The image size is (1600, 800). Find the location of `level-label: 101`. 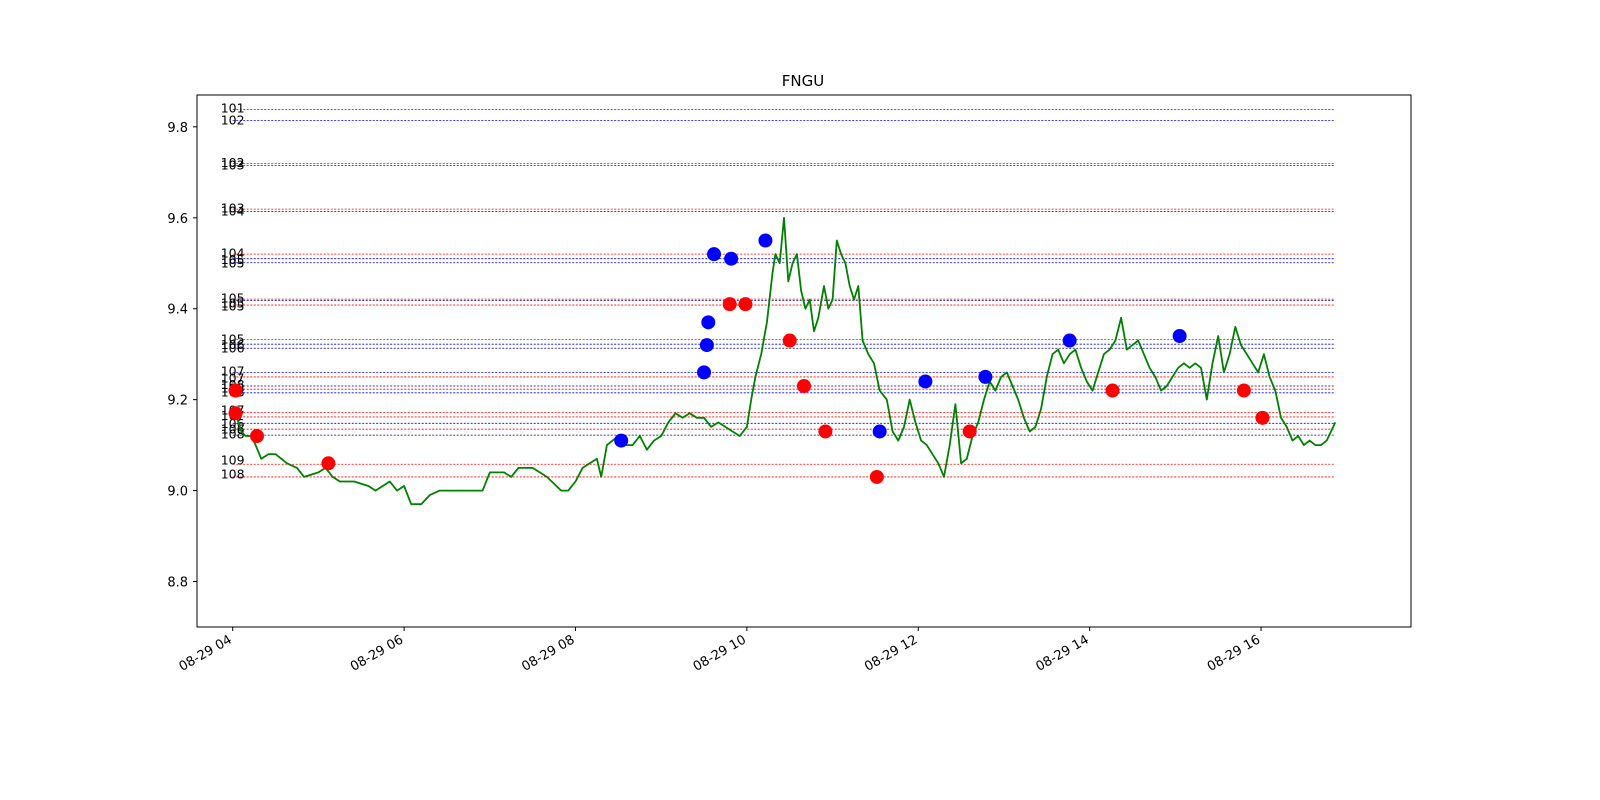

level-label: 101 is located at coordinates (233, 108).